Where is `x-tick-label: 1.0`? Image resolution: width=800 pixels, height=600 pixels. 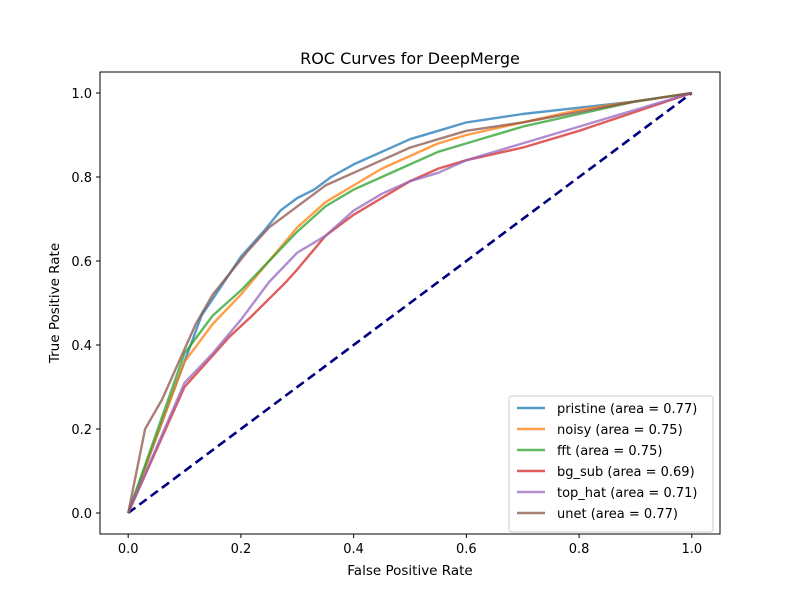
x-tick-label: 1.0 is located at coordinates (691, 549).